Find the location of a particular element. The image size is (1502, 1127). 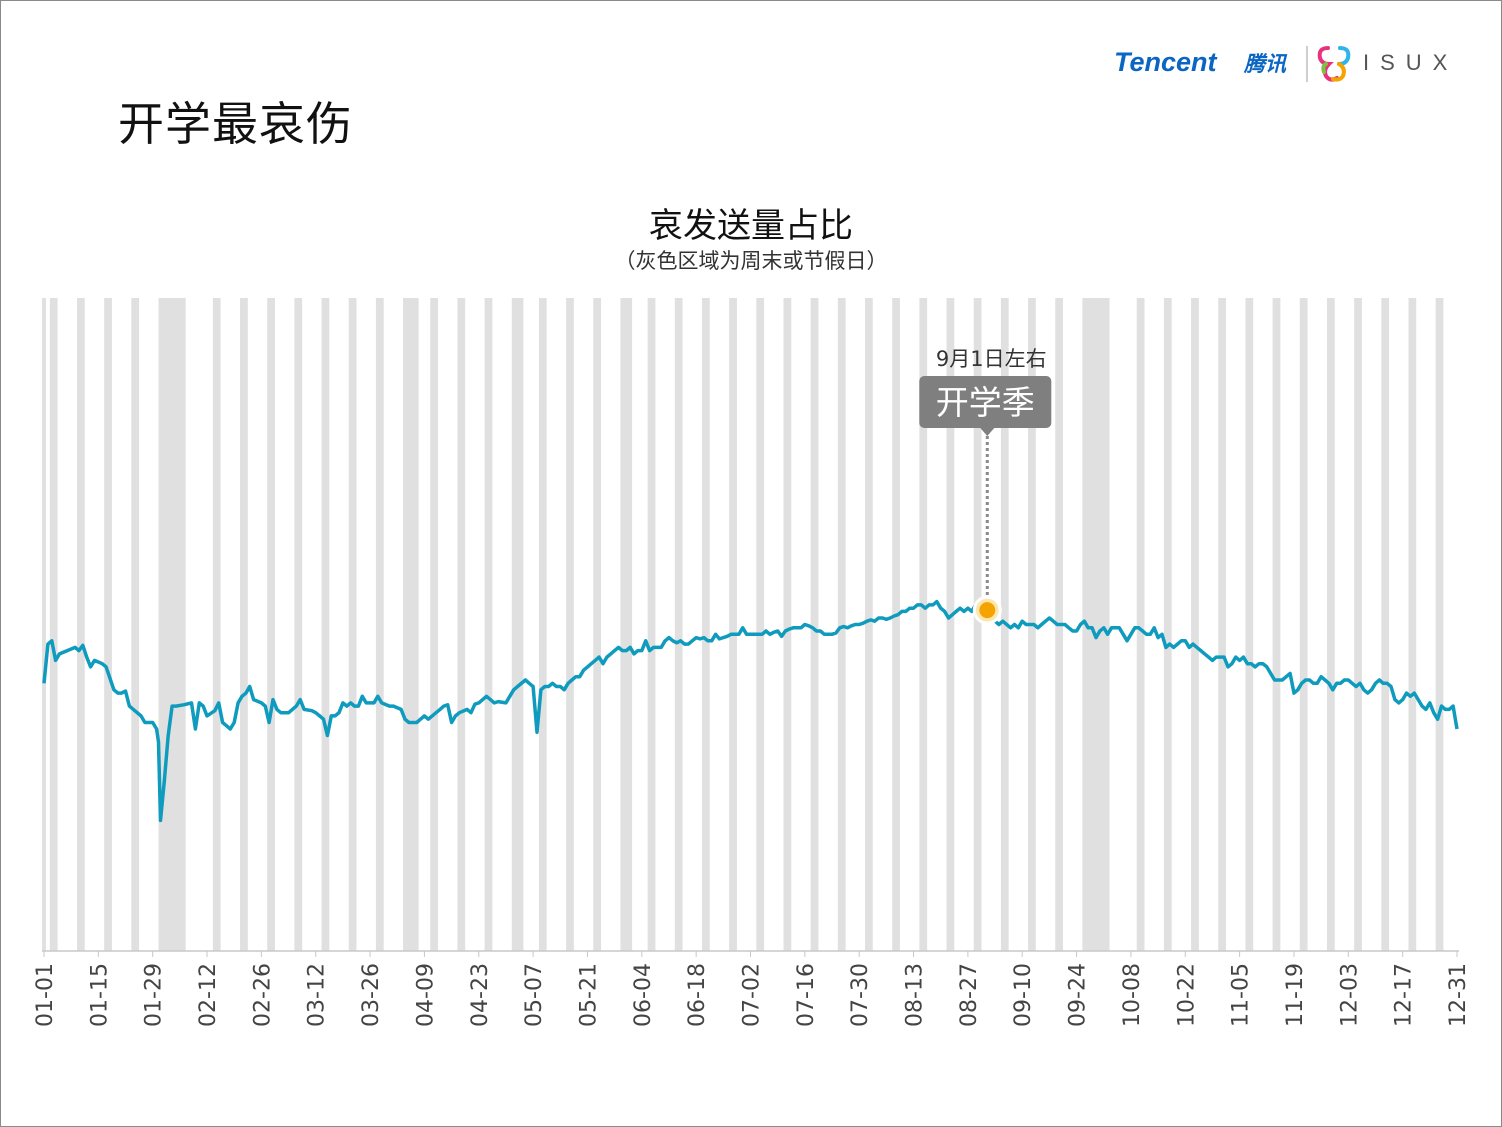

tencent-logo-text: Tencent is located at coordinates (1166, 62).